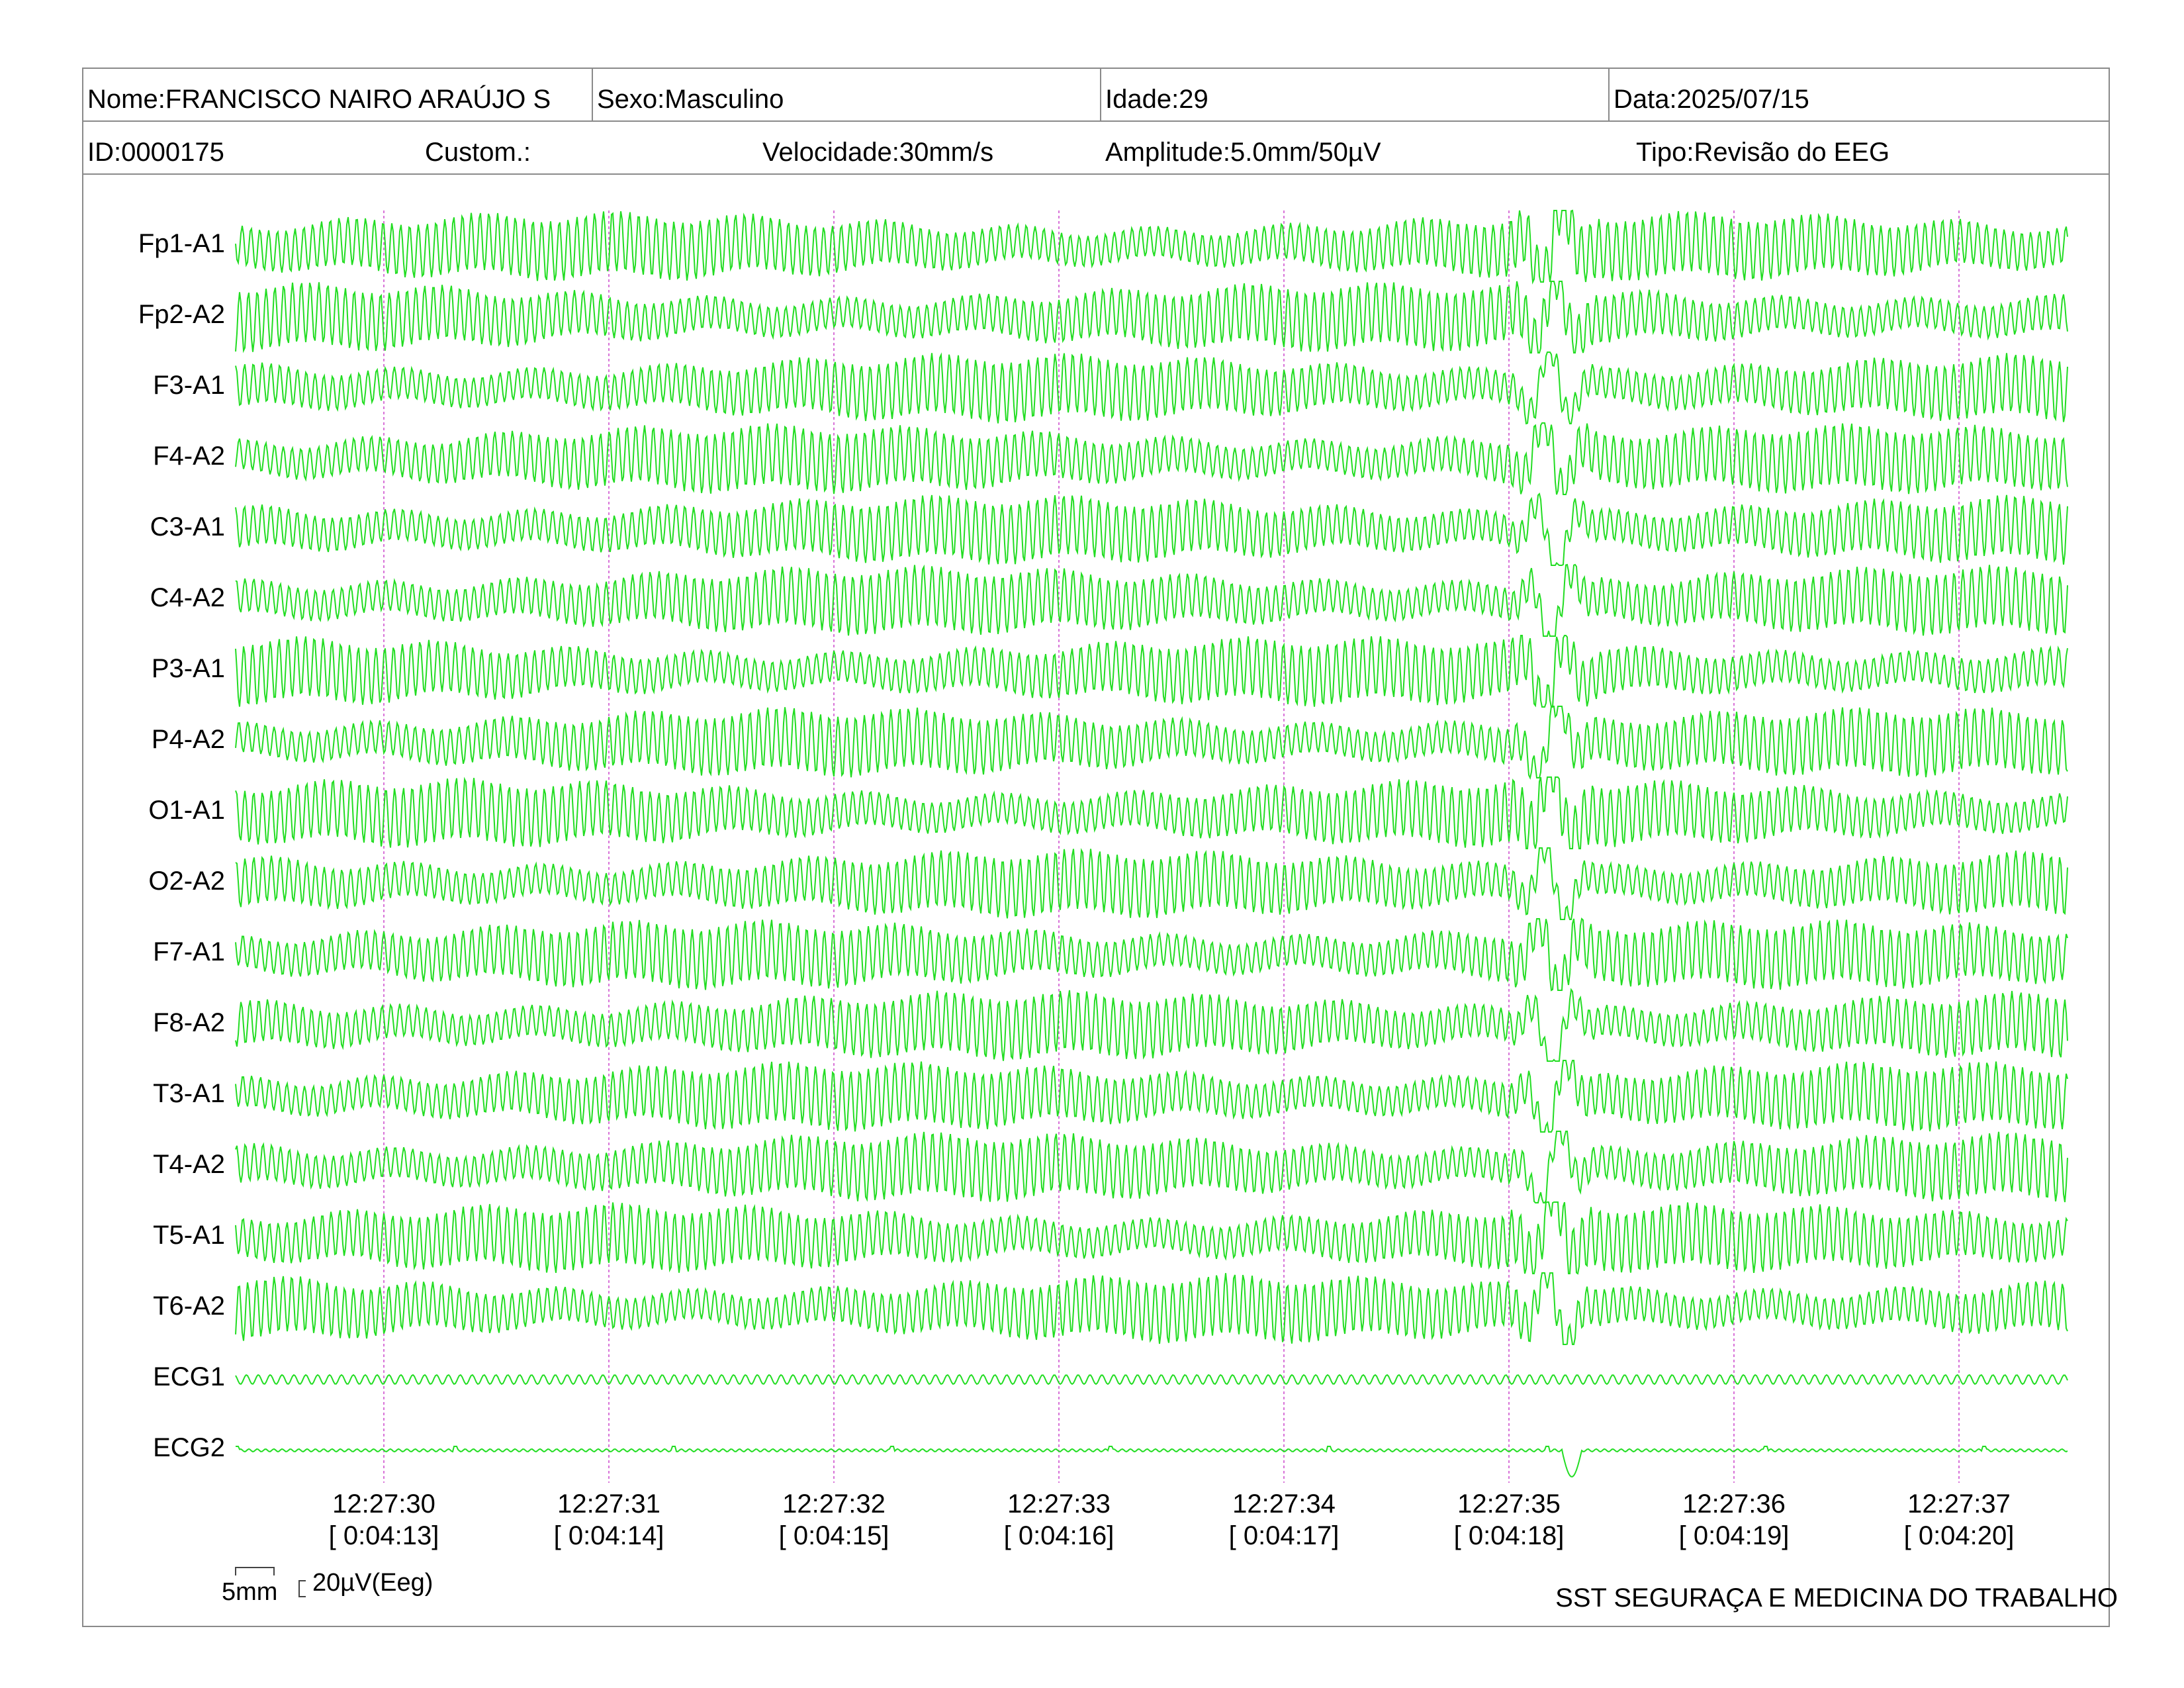 Image resolution: width=2184 pixels, height=1688 pixels. What do you see at coordinates (187, 526) in the screenshot?
I see `channel-label: C3-A1` at bounding box center [187, 526].